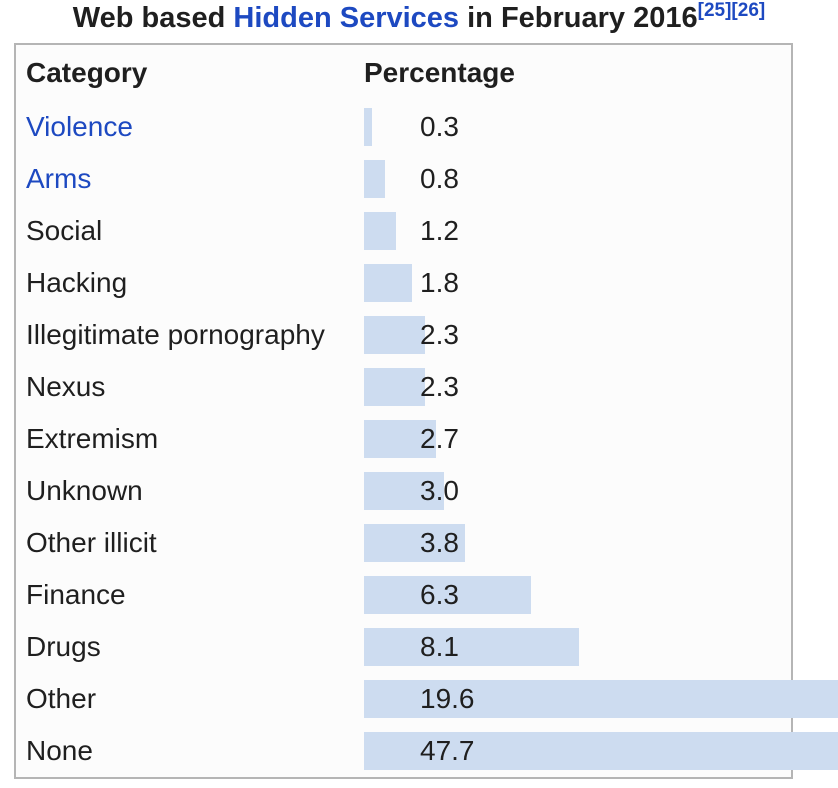  Describe the element at coordinates (578, 18) in the screenshot. I see `title-text-after: in February 2016` at that location.